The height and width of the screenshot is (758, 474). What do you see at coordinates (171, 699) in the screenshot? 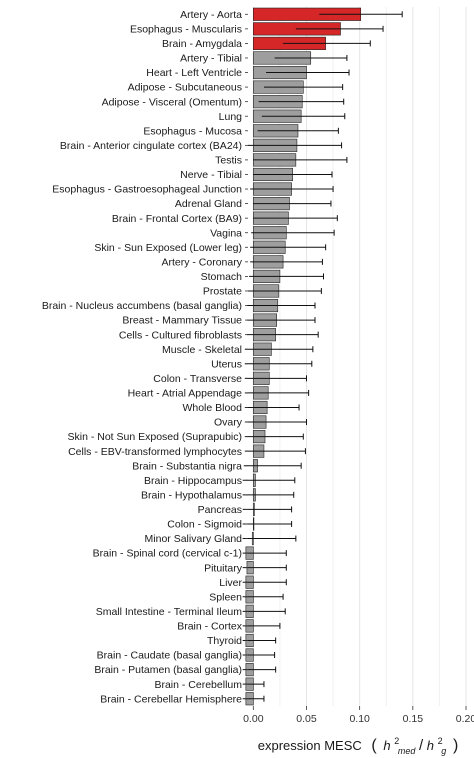
I see `category-label-brain-cerebellar-hemisphere: Brain - Cerebellar Hemisphere` at bounding box center [171, 699].